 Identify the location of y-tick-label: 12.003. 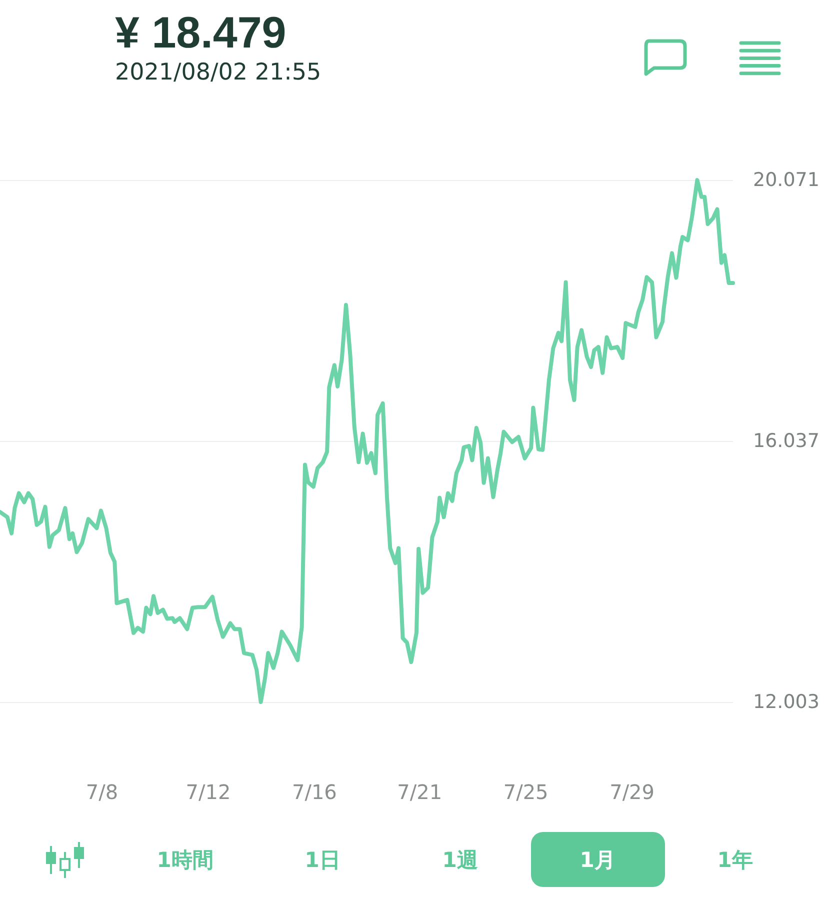
(786, 702).